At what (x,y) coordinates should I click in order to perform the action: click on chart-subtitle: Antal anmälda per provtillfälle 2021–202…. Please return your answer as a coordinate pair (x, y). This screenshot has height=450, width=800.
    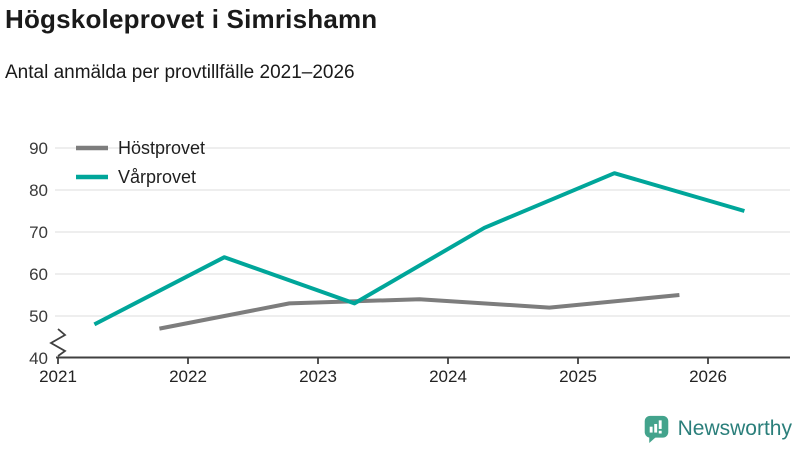
    Looking at the image, I should click on (180, 72).